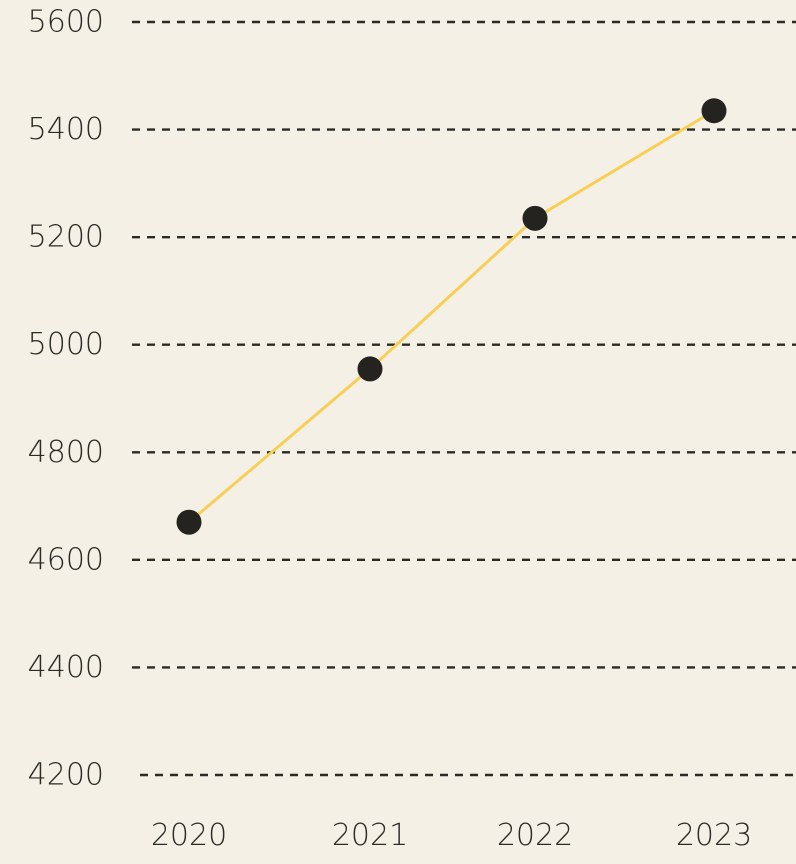 This screenshot has height=864, width=796. Describe the element at coordinates (370, 835) in the screenshot. I see `x-tick-label-2021: 2021` at that location.